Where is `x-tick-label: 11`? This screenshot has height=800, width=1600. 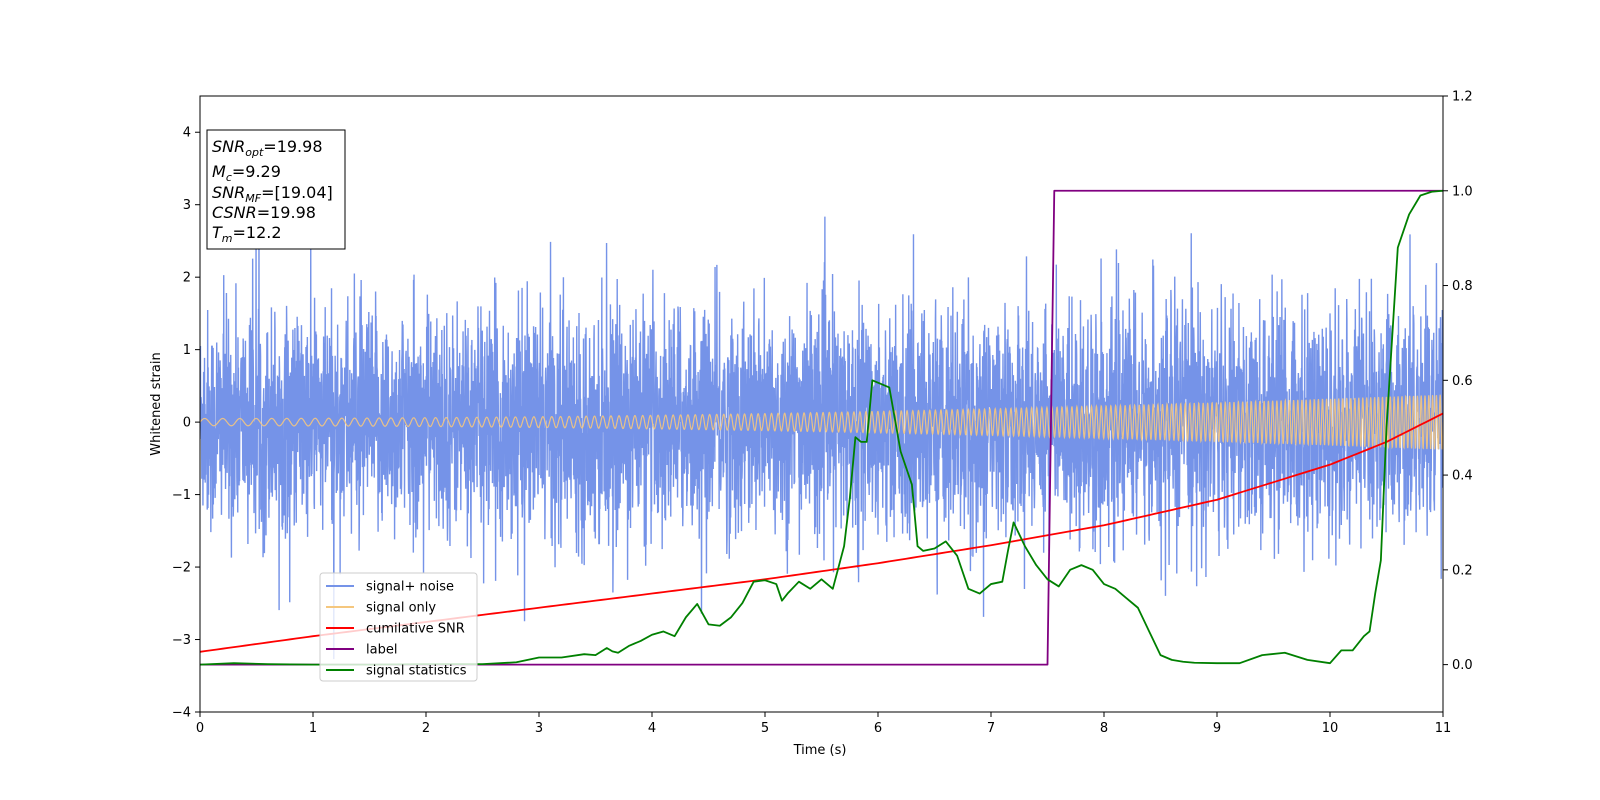 x-tick-label: 11 is located at coordinates (1443, 728).